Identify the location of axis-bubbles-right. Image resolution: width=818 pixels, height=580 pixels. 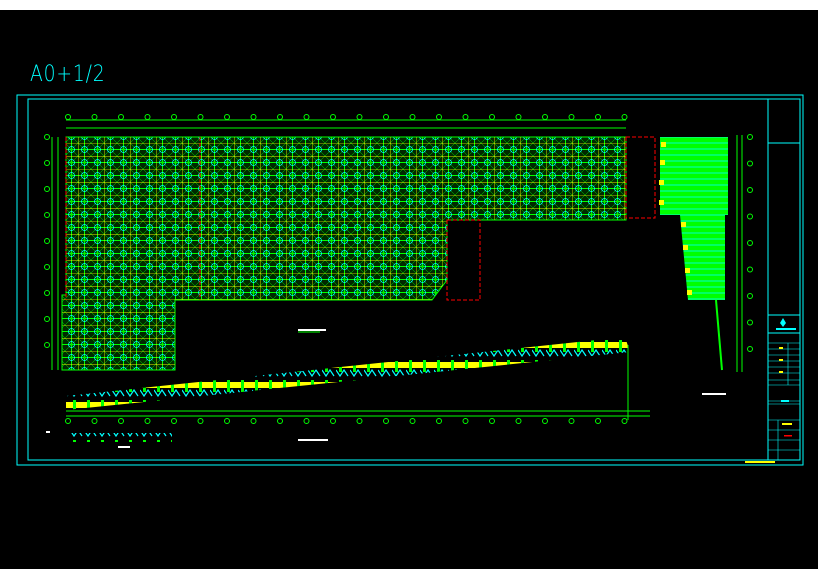
(750, 243).